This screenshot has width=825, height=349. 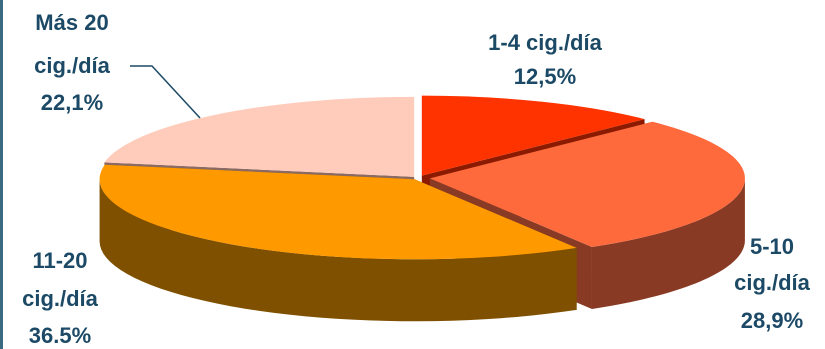 What do you see at coordinates (72, 102) in the screenshot?
I see `slice-value-mas20: 22,1%` at bounding box center [72, 102].